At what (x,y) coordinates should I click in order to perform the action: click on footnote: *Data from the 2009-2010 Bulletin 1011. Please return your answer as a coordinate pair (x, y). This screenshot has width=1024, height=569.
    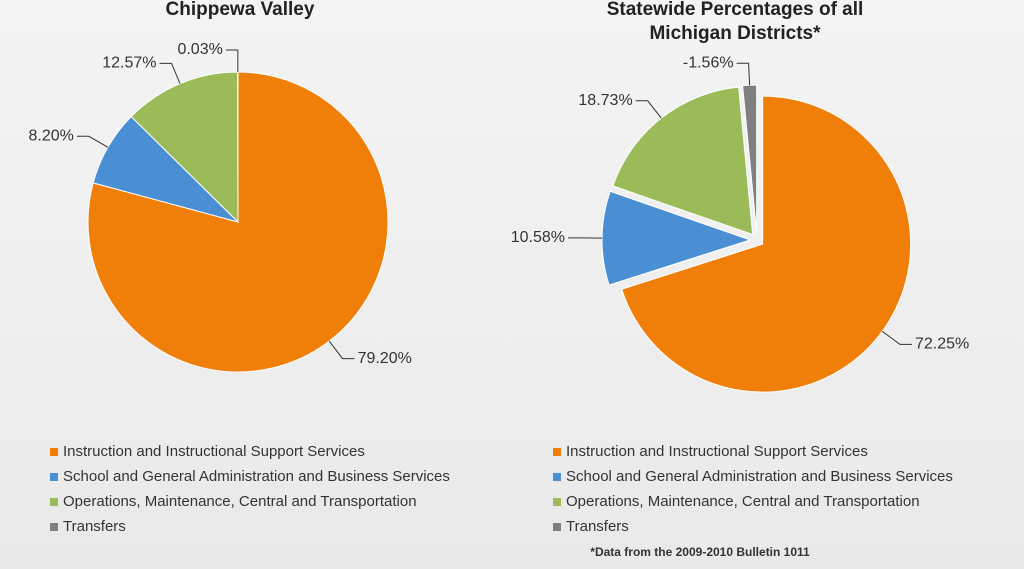
    Looking at the image, I should click on (700, 552).